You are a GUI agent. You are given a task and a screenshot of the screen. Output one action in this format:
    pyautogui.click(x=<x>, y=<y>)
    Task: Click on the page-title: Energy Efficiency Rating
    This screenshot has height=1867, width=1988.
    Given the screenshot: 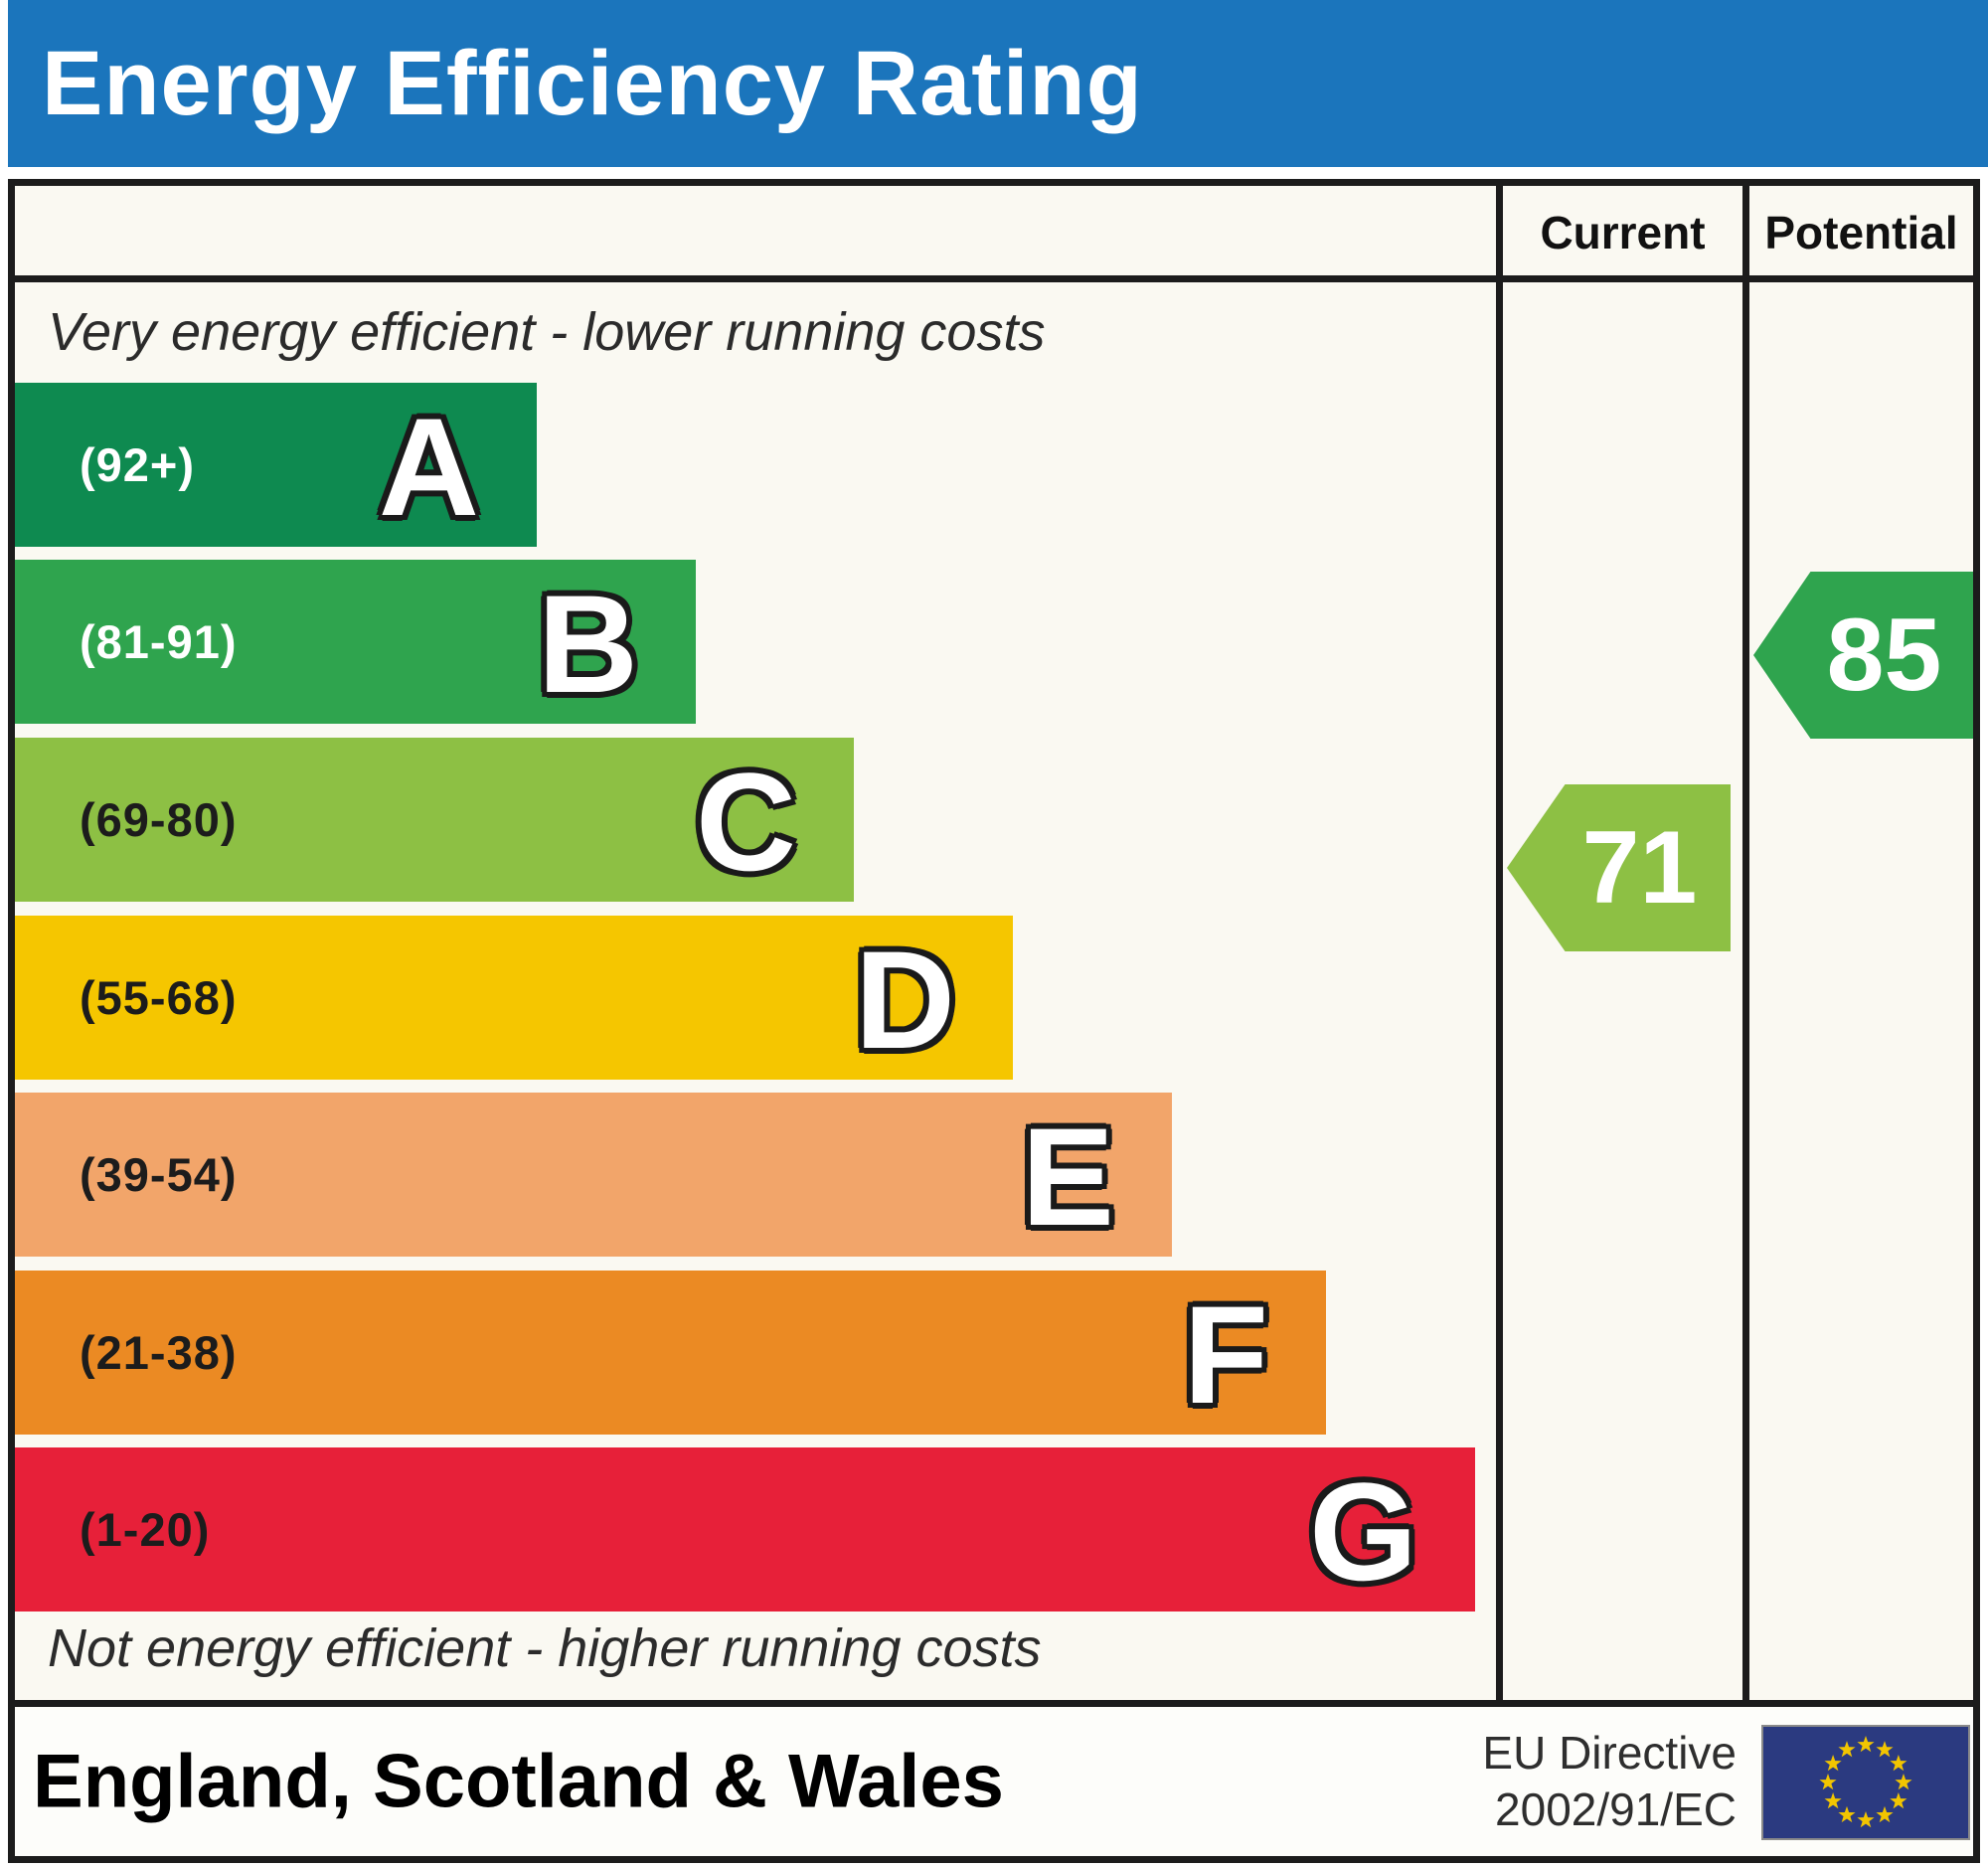 What is the action you would take?
    pyautogui.click(x=592, y=83)
    